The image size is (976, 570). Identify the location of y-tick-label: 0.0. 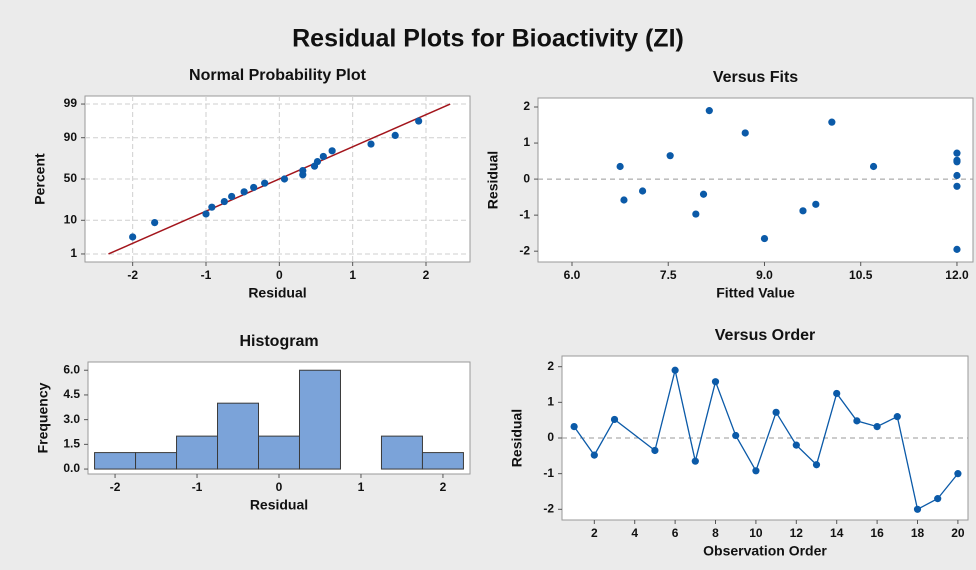
(71, 468).